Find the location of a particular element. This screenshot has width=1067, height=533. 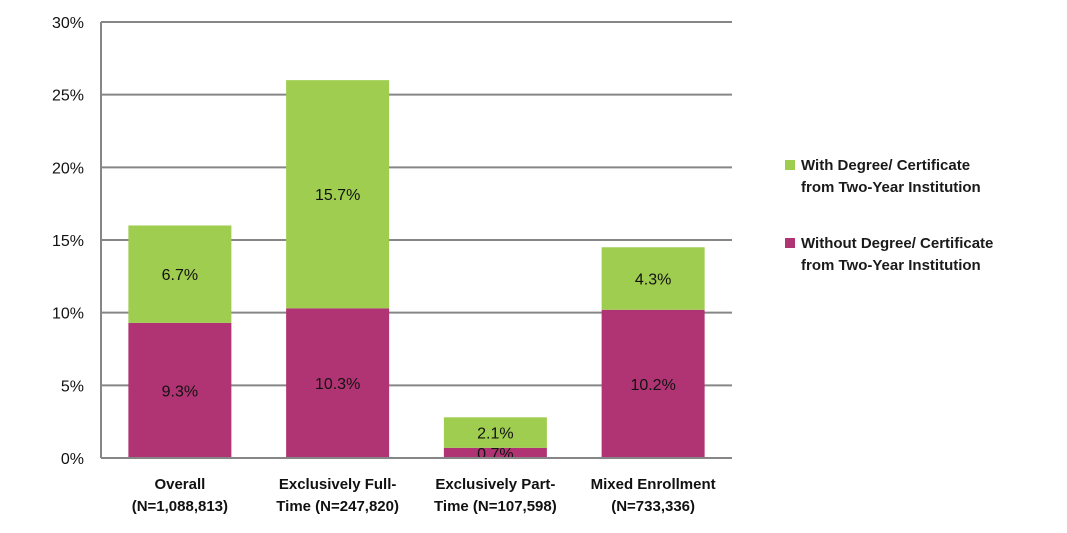

x-tick-label: Exclusively Part- is located at coordinates (495, 484).